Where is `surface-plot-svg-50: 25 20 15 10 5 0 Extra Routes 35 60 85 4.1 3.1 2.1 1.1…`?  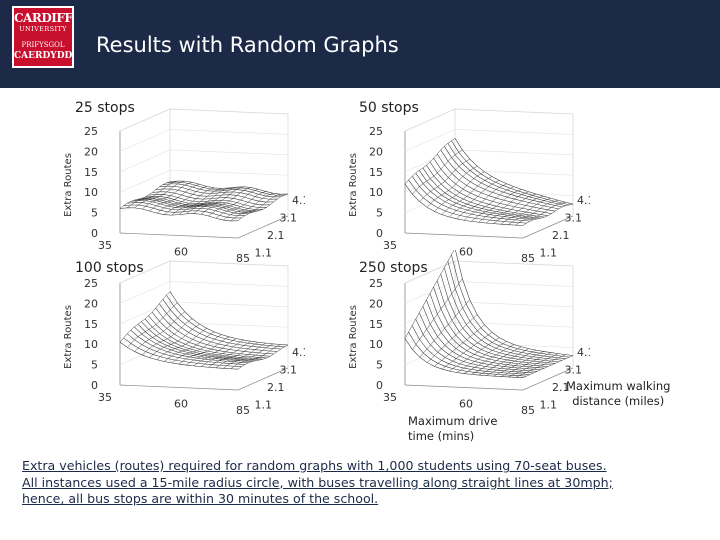
surface-plot-svg-50: 25 20 15 10 5 0 Extra Routes 35 60 85 4.1 3.1 2.1 1.1… is located at coordinates (469, 185).